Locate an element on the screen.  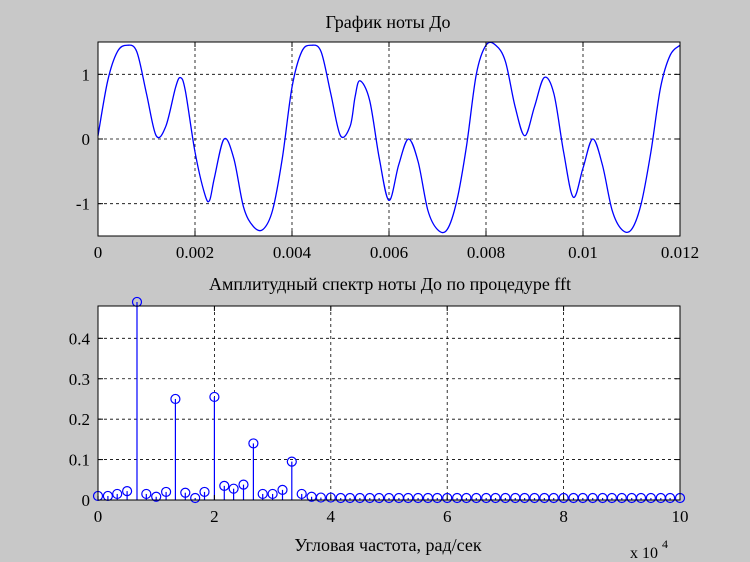
spectrum-chart-x-multiplier: x 10 4 is located at coordinates (649, 549).